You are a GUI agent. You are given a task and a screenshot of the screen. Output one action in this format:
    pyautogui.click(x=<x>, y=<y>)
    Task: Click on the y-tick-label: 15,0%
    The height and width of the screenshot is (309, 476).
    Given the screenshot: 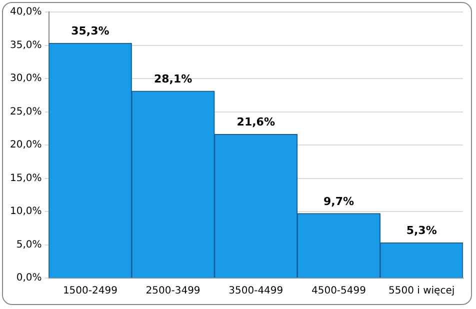 What is the action you would take?
    pyautogui.click(x=26, y=178)
    